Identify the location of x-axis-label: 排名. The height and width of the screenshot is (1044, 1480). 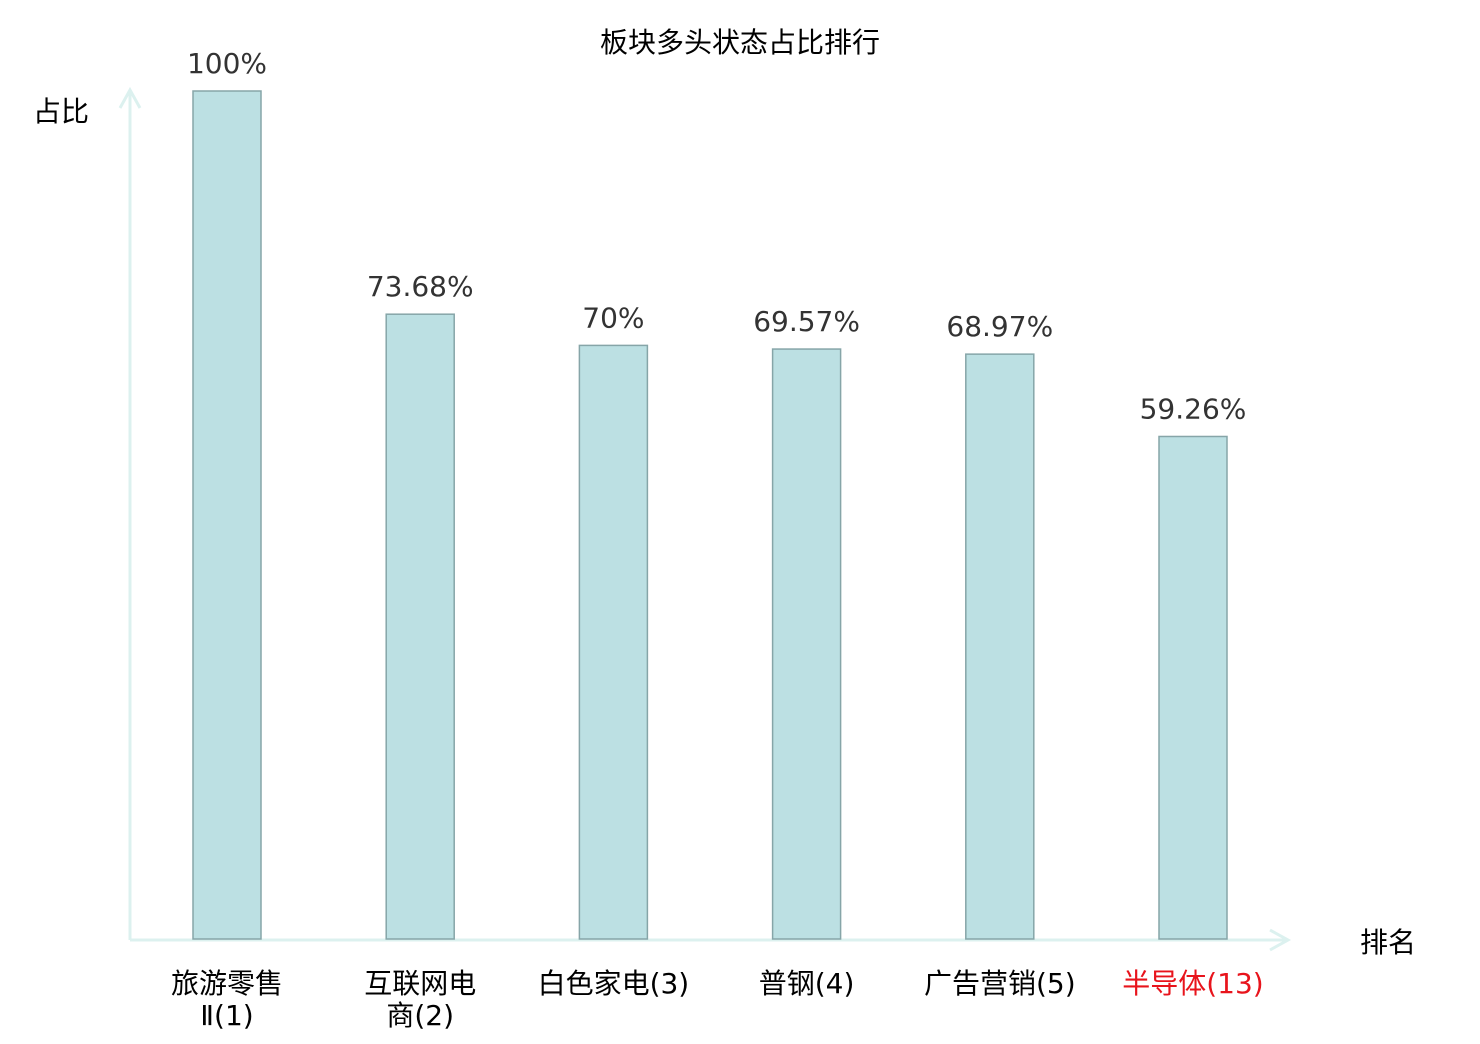
(1388, 942).